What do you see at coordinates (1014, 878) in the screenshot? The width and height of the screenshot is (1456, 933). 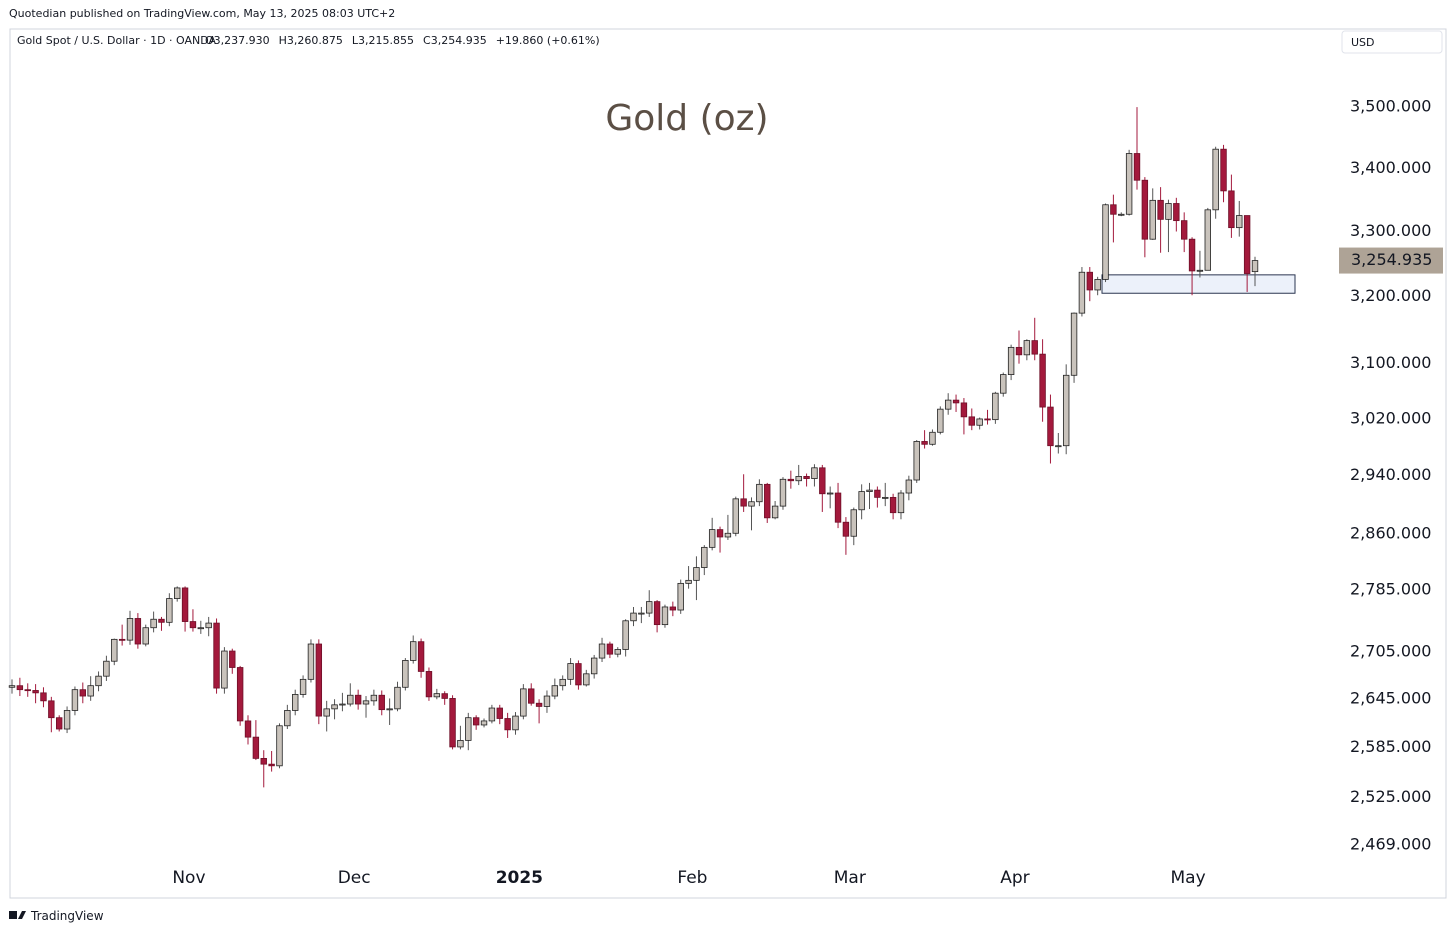 I see `x-tick-label: Apr` at bounding box center [1014, 878].